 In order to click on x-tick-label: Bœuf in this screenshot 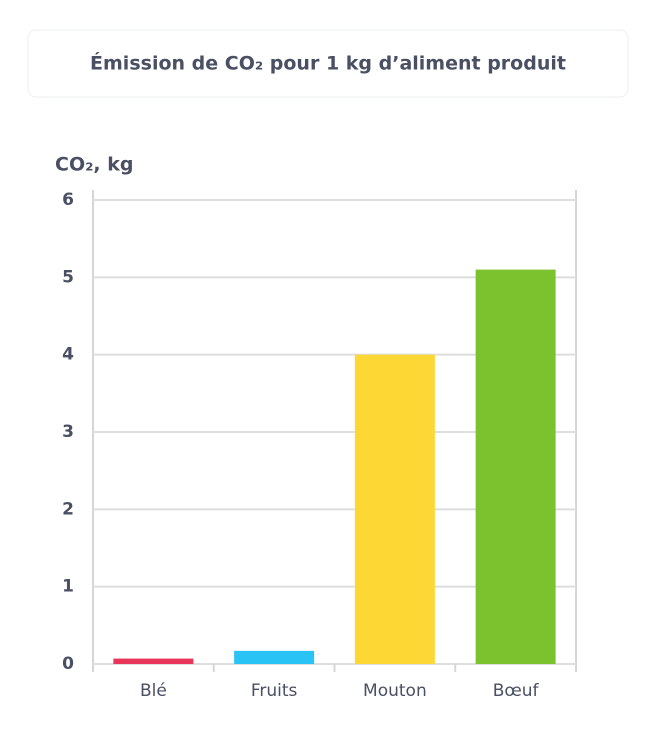, I will do `click(516, 691)`.